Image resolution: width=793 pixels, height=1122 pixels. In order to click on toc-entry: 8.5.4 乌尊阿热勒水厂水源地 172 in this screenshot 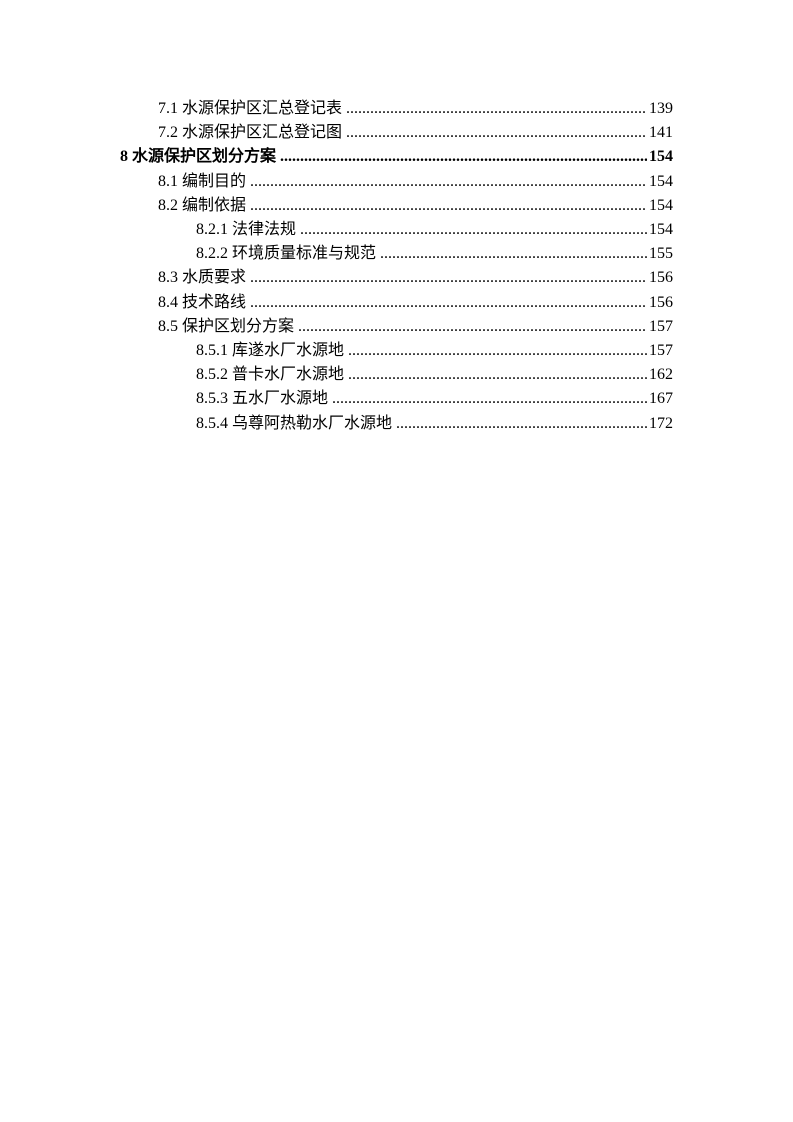, I will do `click(434, 424)`.